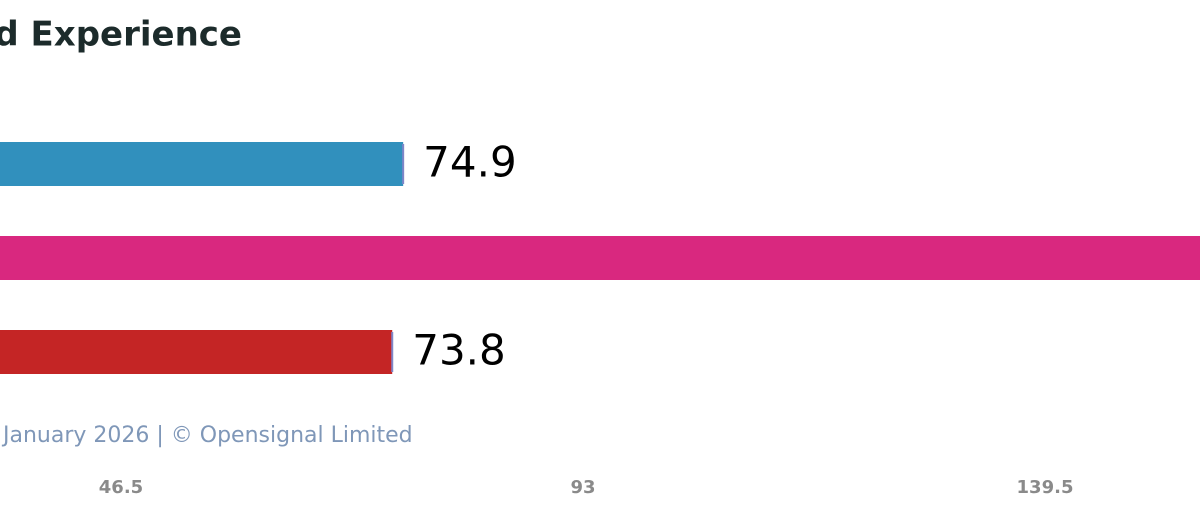  I want to click on x-tick-label: 46.5, so click(121, 487).